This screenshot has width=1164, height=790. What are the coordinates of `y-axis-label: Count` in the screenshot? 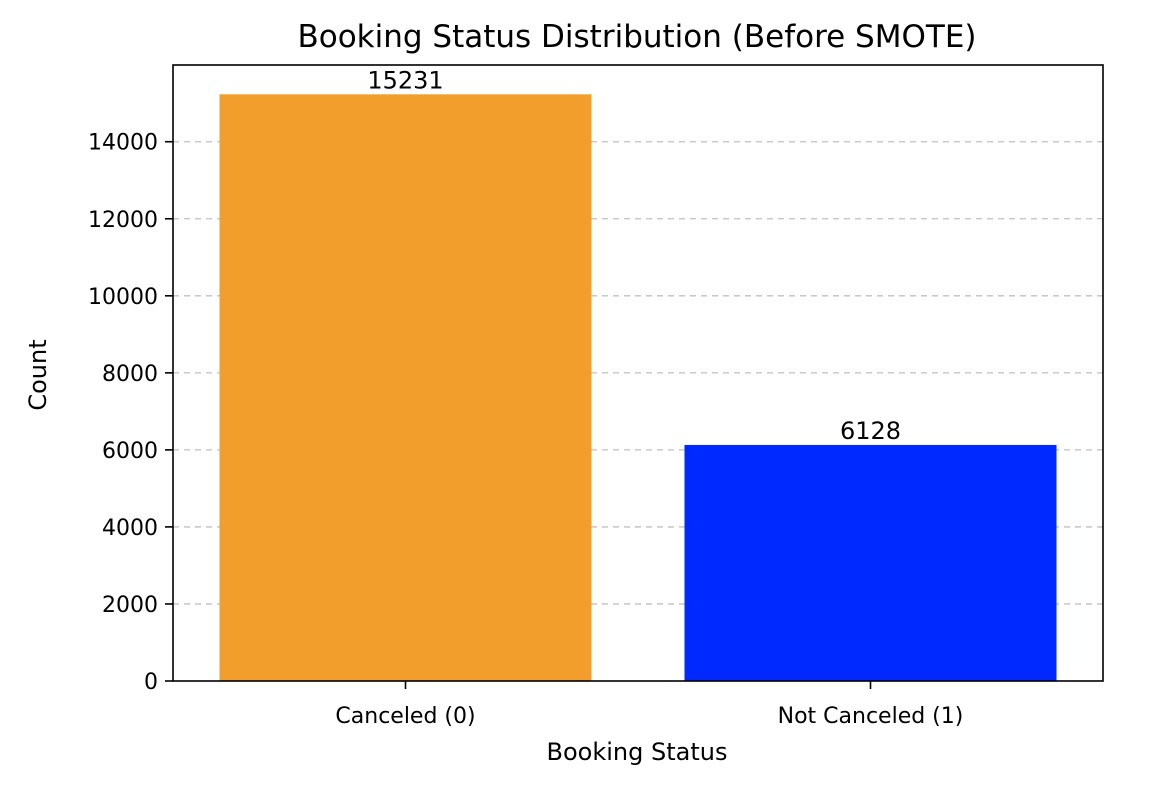 It's located at (38, 374).